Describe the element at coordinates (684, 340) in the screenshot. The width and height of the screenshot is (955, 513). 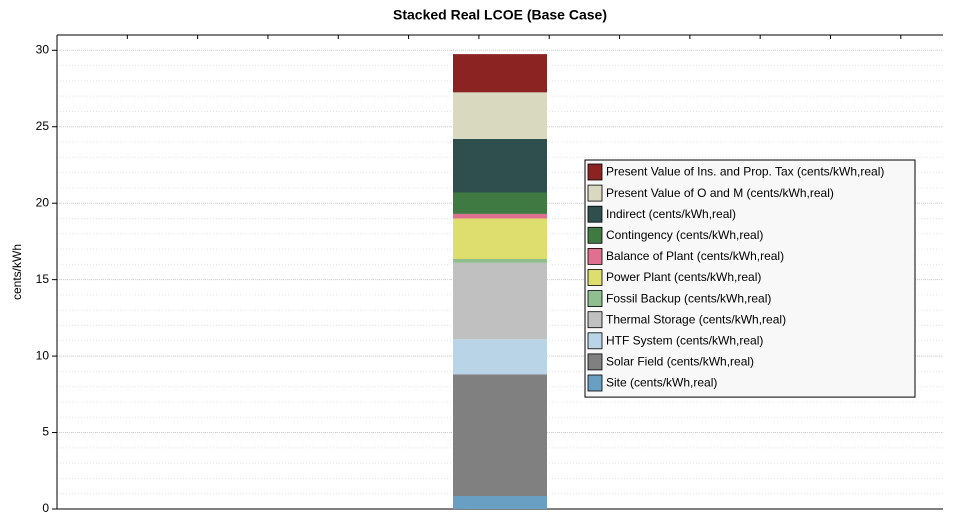
I see `legend-label: HTF System (cents/kWh,real)` at that location.